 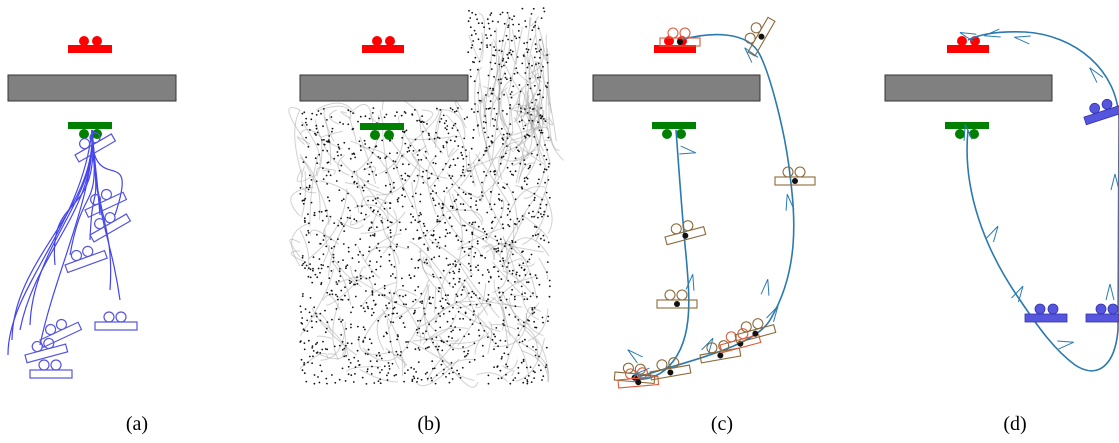 What do you see at coordinates (92, 88) in the screenshot?
I see `wall-a` at bounding box center [92, 88].